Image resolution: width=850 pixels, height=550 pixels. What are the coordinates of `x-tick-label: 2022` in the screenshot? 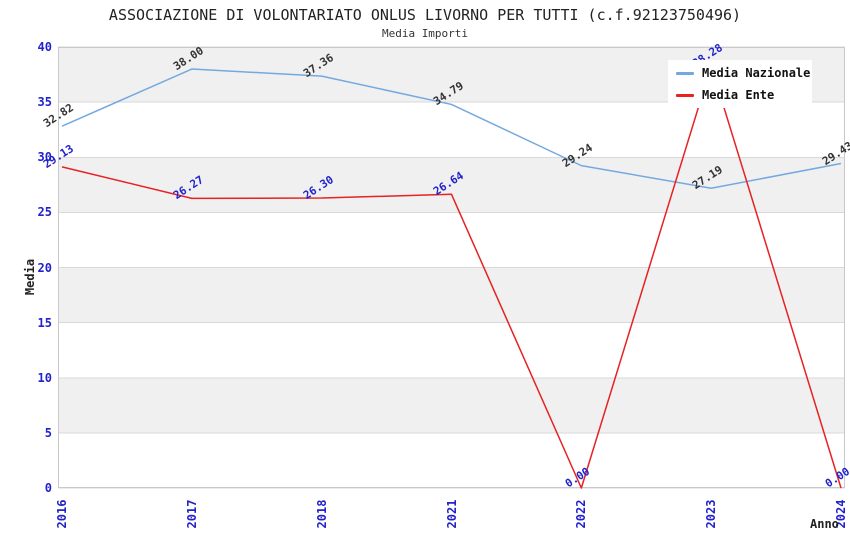 It's located at (581, 514).